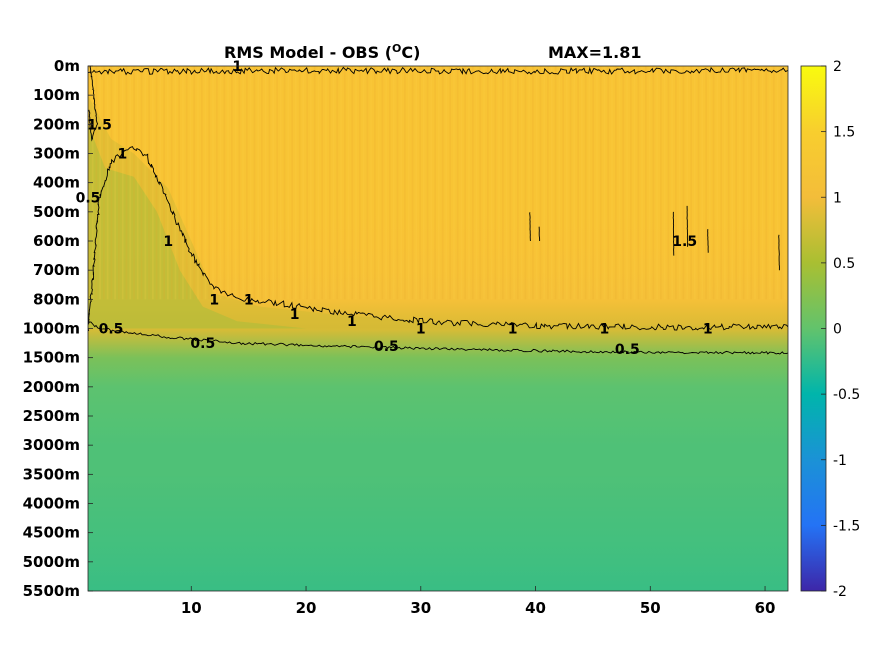 The height and width of the screenshot is (656, 875). Describe the element at coordinates (51, 358) in the screenshot. I see `y-tick-label: 1500m` at that location.